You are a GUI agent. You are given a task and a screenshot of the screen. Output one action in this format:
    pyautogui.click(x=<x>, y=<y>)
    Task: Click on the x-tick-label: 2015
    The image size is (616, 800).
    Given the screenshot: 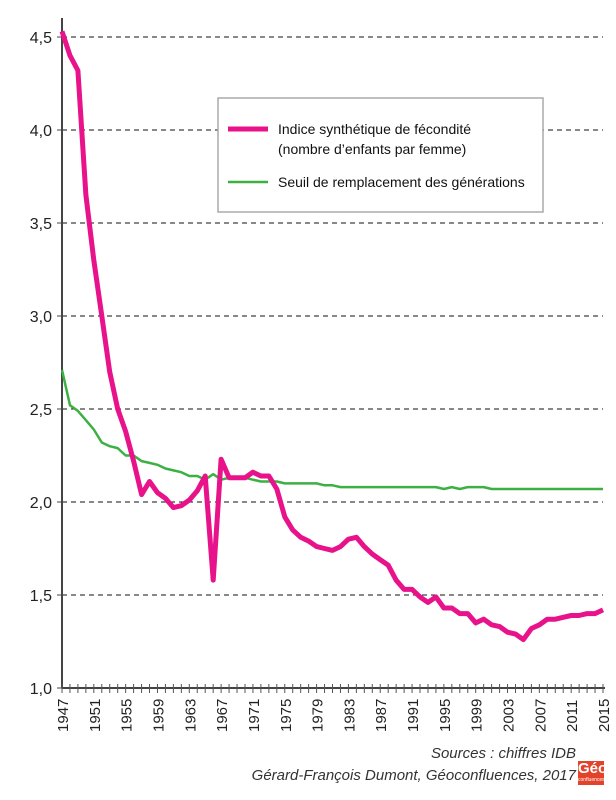 What is the action you would take?
    pyautogui.click(x=604, y=715)
    